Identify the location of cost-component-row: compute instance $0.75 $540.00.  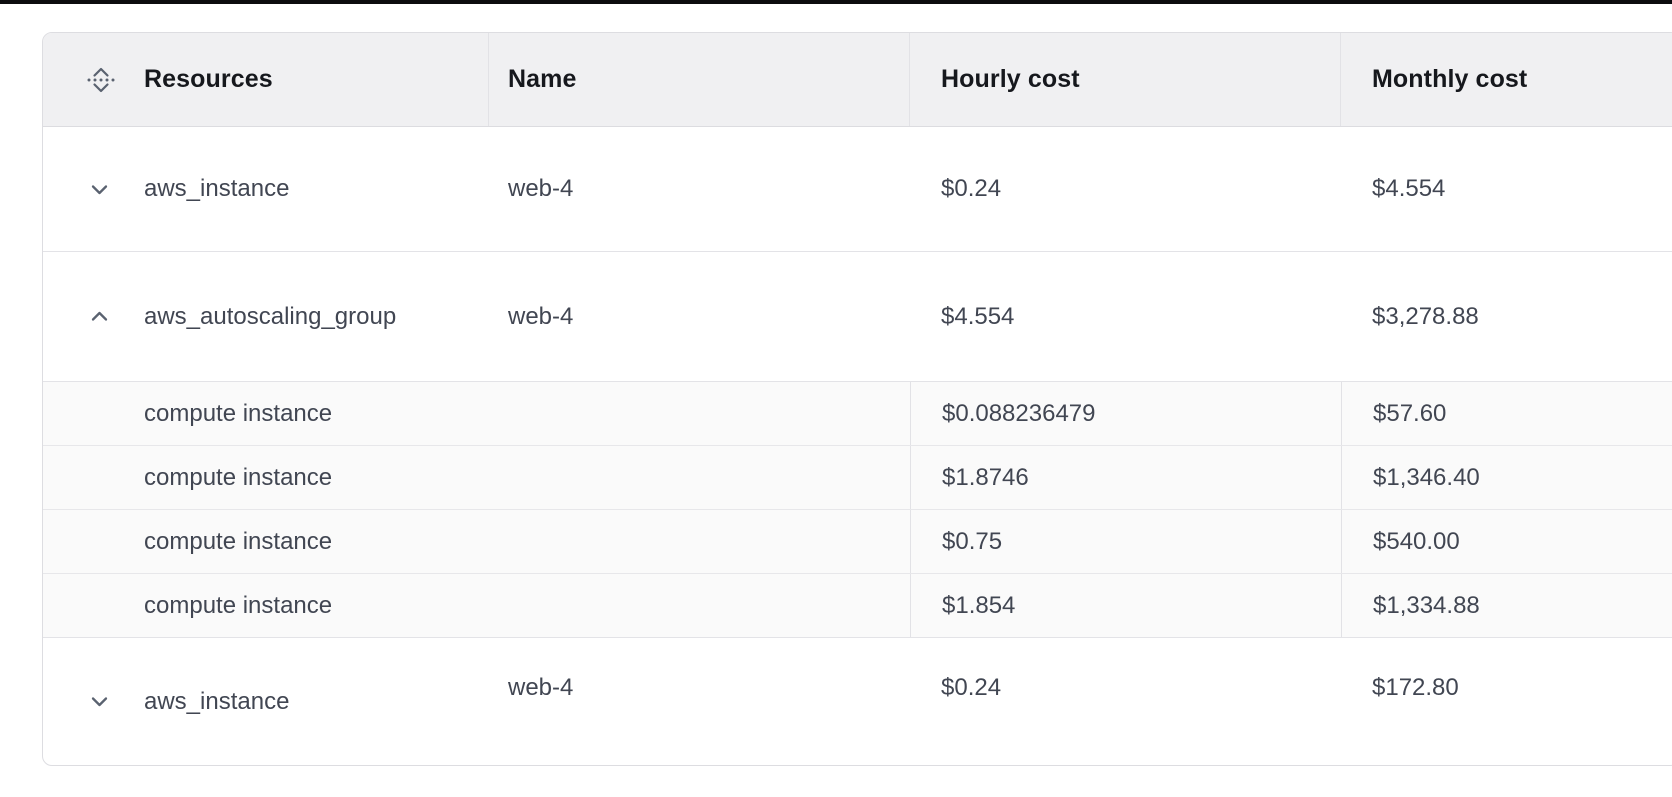
(857, 541).